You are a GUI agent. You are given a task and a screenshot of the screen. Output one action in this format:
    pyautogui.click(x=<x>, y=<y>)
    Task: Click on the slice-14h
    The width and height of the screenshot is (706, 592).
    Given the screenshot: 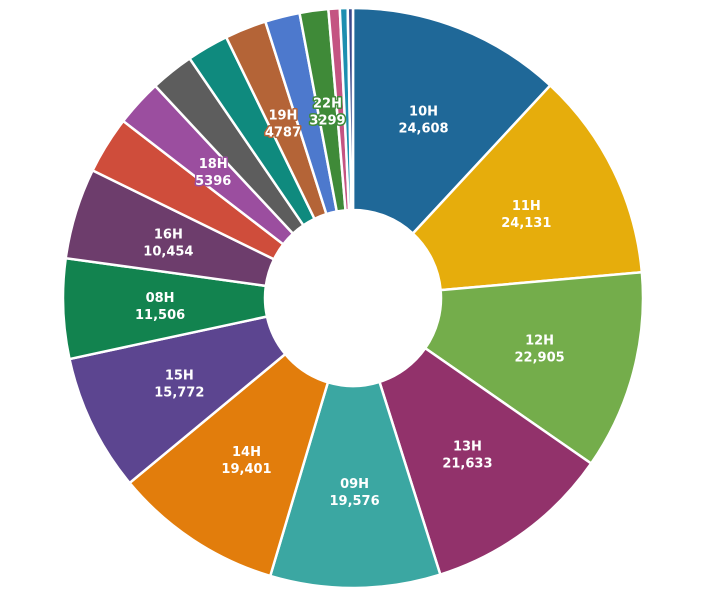 What is the action you would take?
    pyautogui.click(x=228, y=465)
    